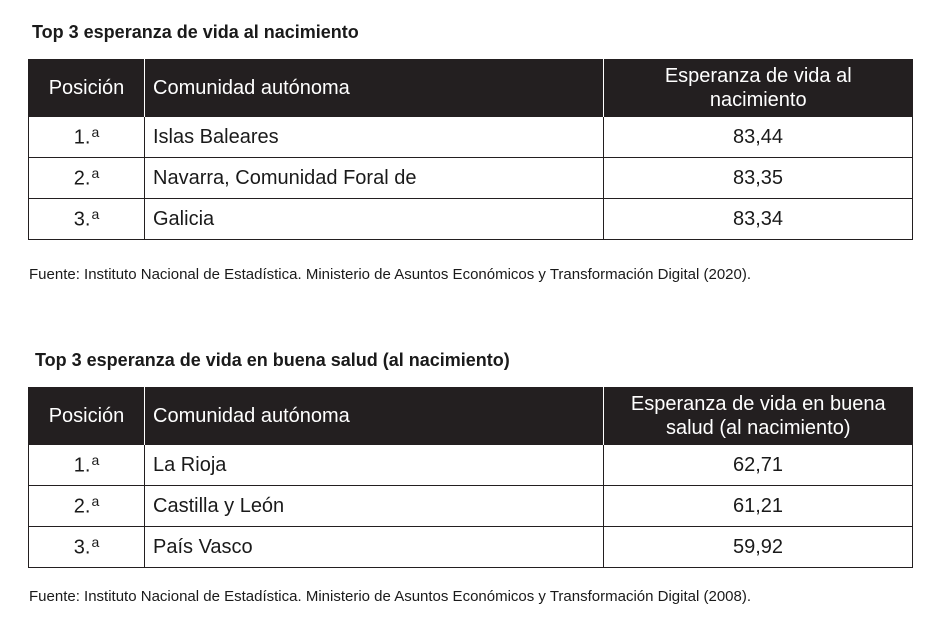 This screenshot has height=621, width=928. What do you see at coordinates (374, 465) in the screenshot?
I see `region-cell: La Rioja` at bounding box center [374, 465].